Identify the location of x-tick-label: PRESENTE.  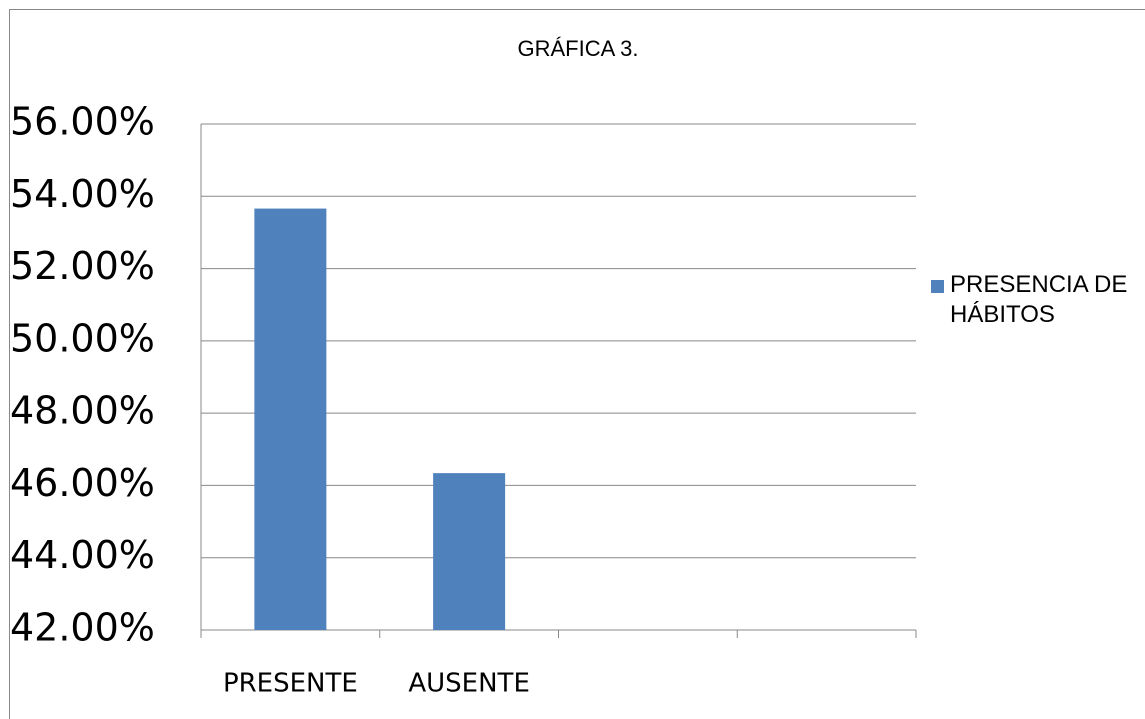
(290, 684).